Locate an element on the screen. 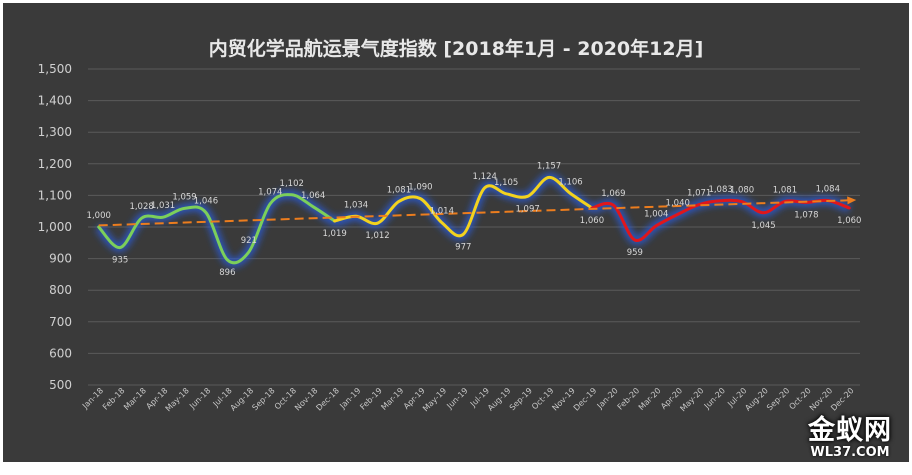 This screenshot has height=475, width=912. y-tick-label: 1,300 is located at coordinates (55, 132).